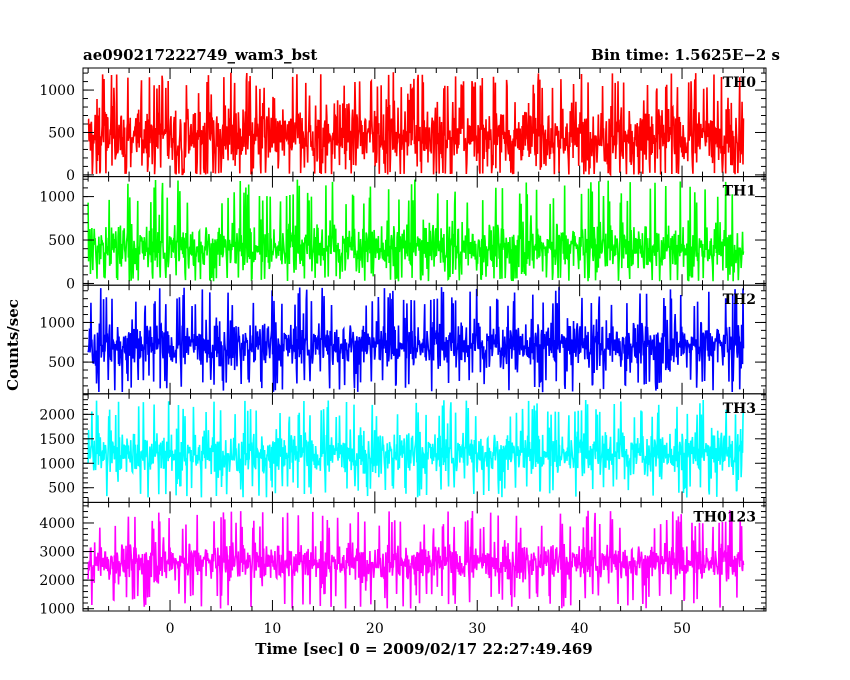 The width and height of the screenshot is (850, 680). What do you see at coordinates (416, 448) in the screenshot?
I see `series-th3` at bounding box center [416, 448].